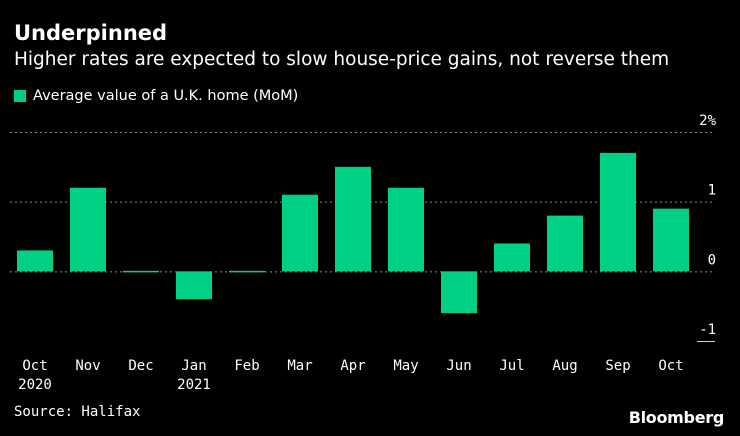 The image size is (740, 436). I want to click on y-tick-label: -1, so click(707, 330).